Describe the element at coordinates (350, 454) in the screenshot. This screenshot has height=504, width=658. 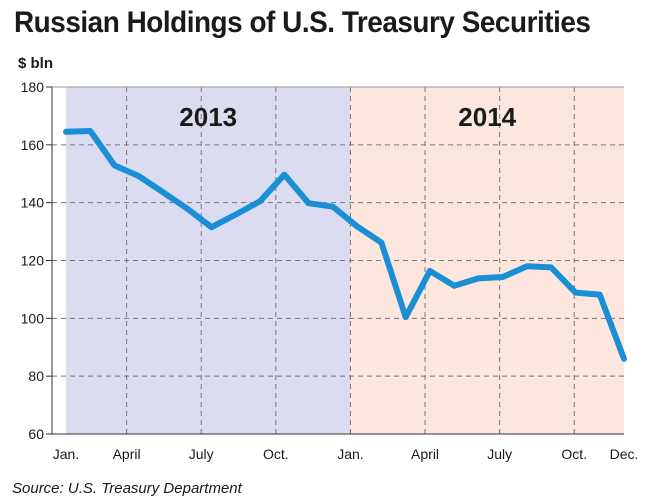
I see `x-tick-label-4: Jan.` at that location.